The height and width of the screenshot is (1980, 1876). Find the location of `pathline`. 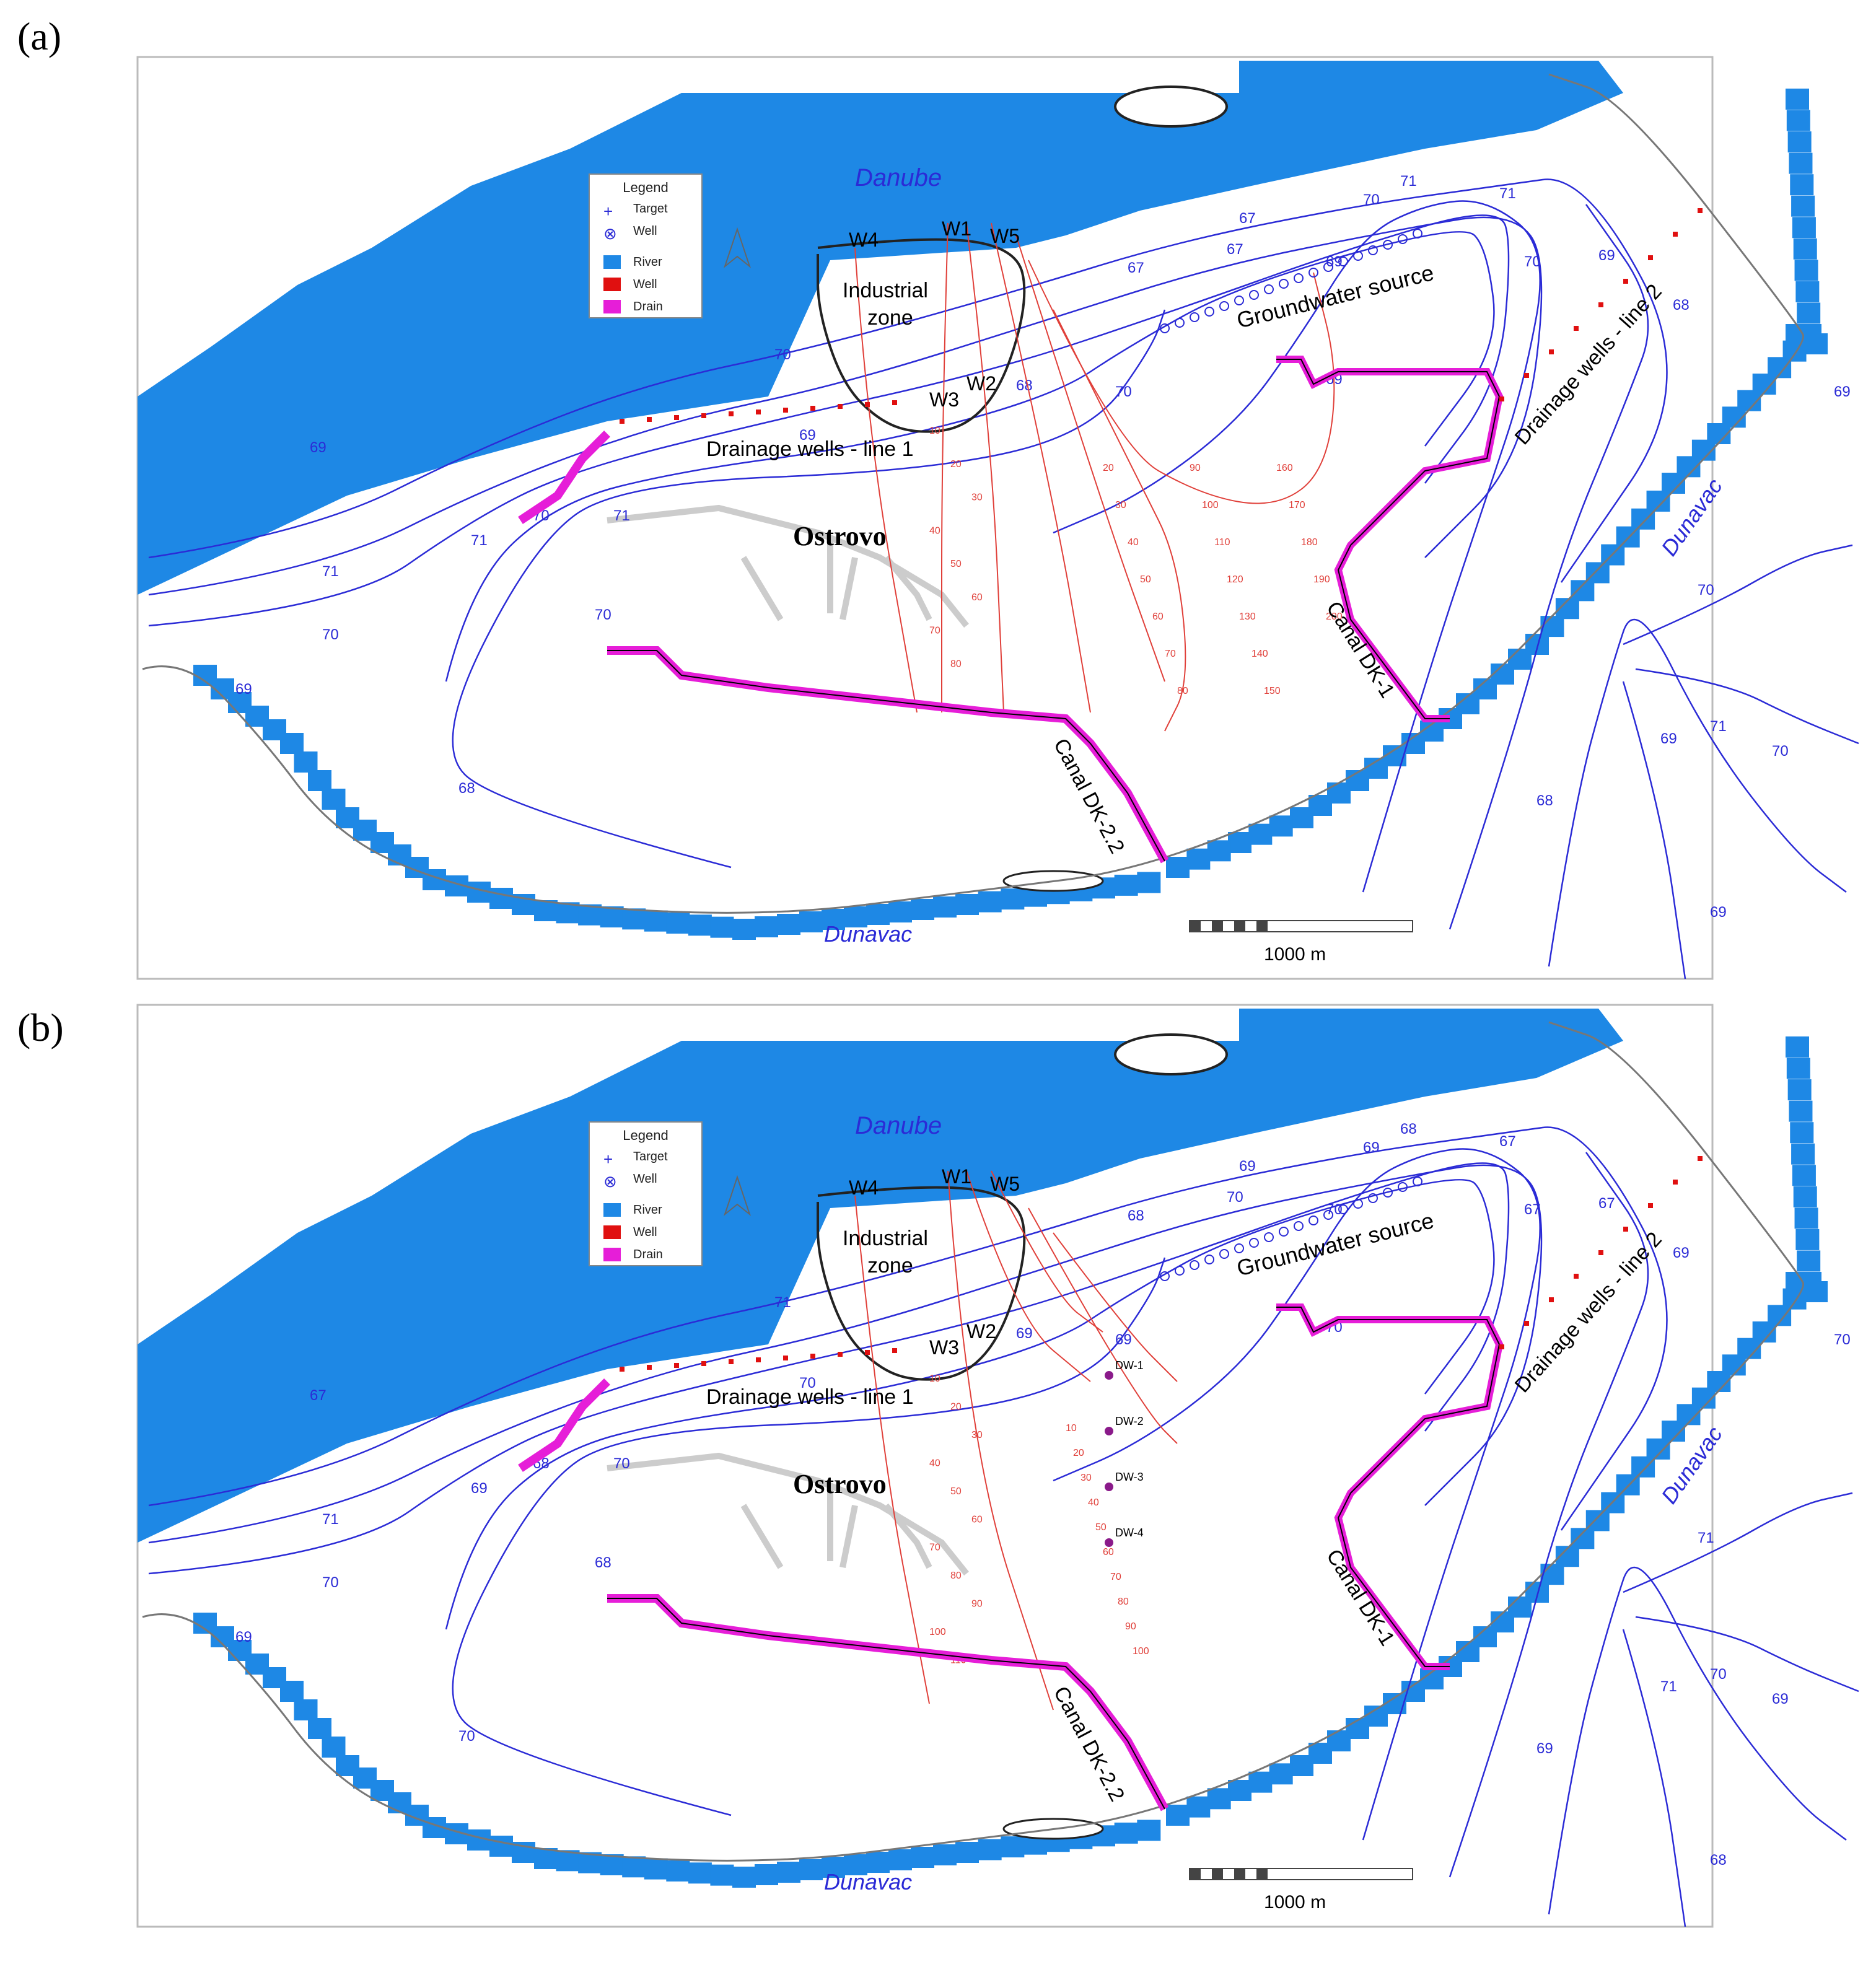

pathline is located at coordinates (945, 467).